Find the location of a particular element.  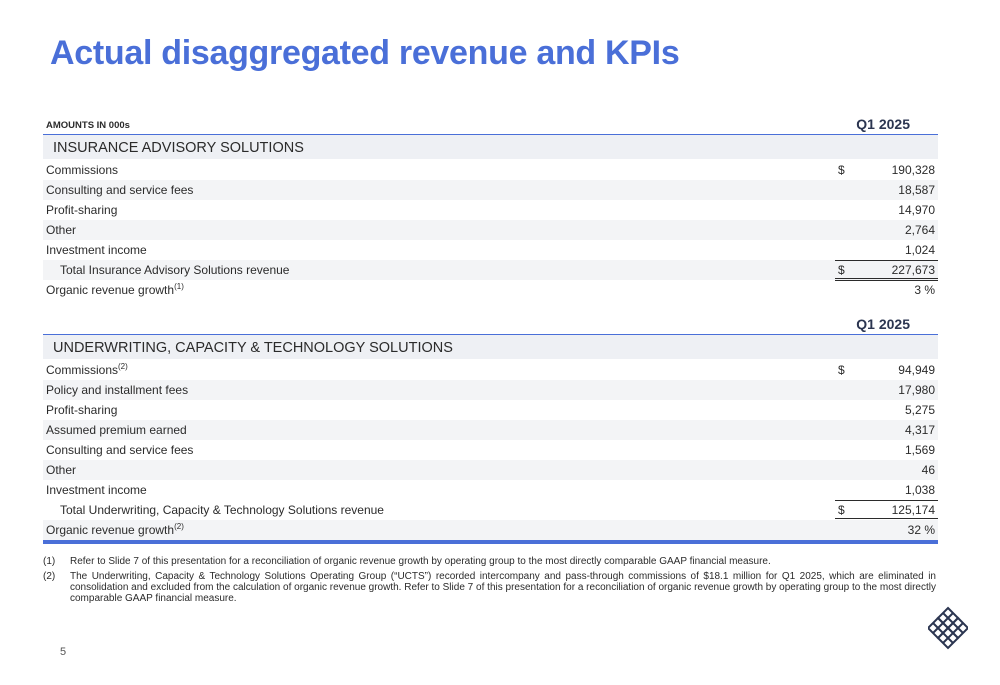

row-value: 2,764 is located at coordinates (919, 230).